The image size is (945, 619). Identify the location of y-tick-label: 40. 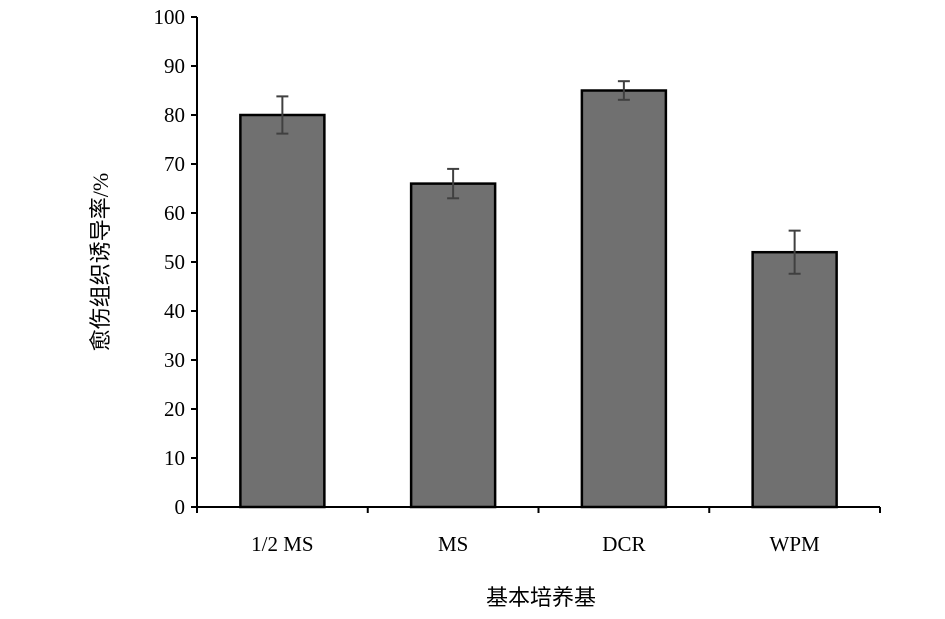
(174, 311).